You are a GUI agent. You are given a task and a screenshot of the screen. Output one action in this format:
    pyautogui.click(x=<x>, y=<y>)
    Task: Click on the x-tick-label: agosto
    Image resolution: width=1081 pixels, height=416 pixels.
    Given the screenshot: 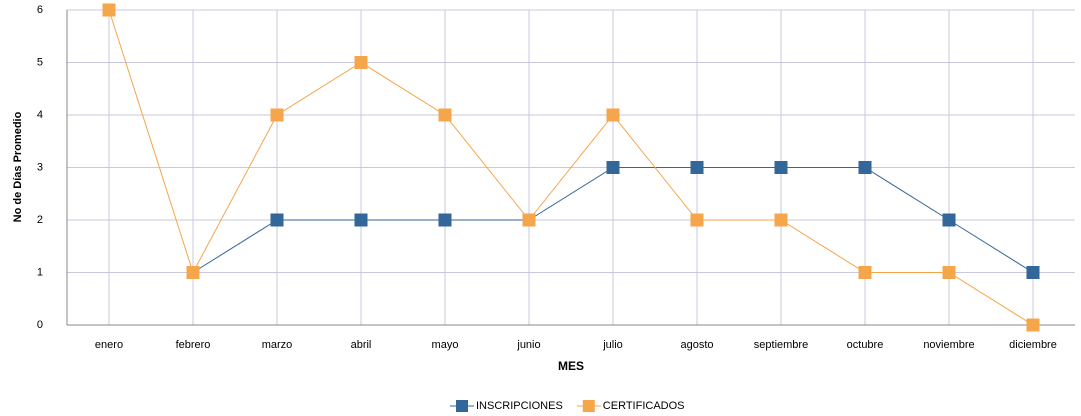 What is the action you would take?
    pyautogui.click(x=696, y=345)
    